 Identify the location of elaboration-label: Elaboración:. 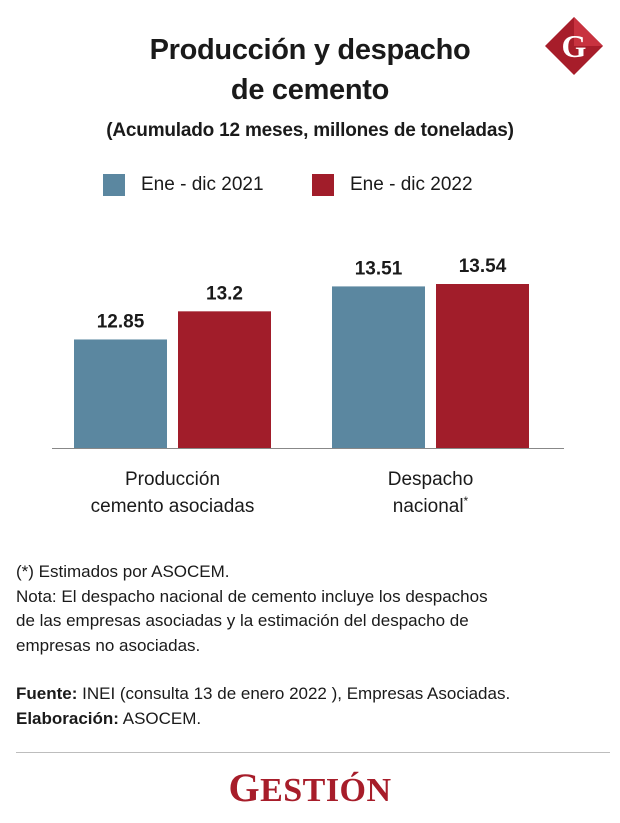
(67, 718).